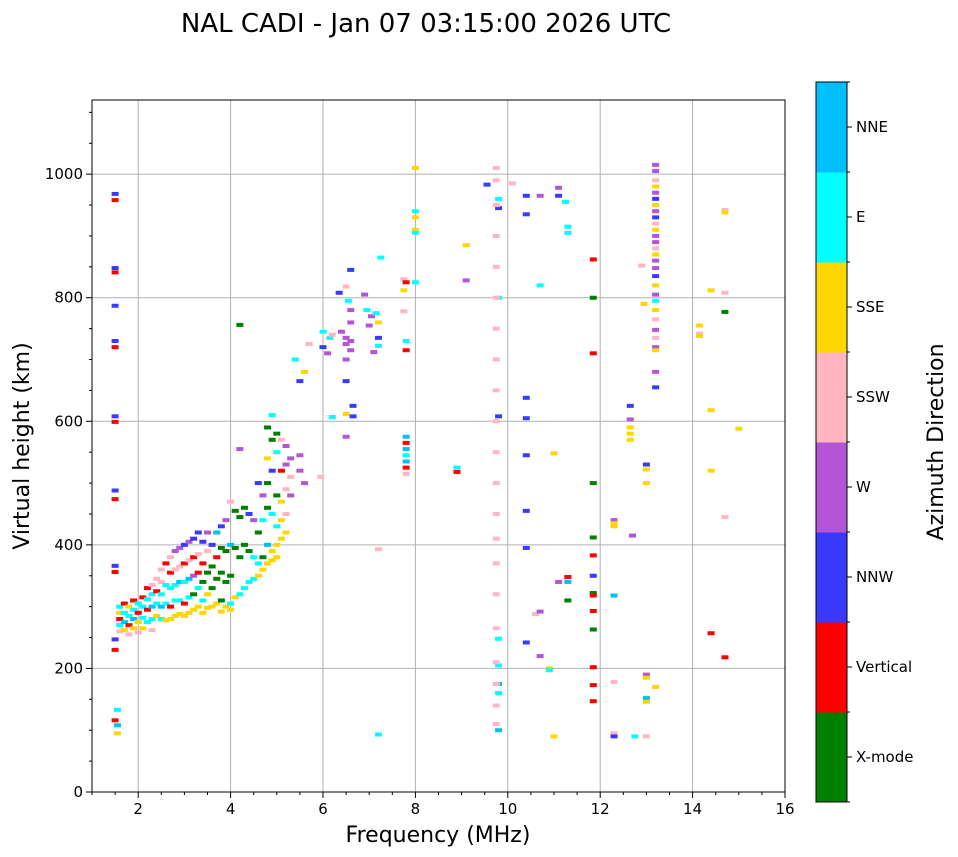 The width and height of the screenshot is (958, 857). I want to click on x-tick-label: 8, so click(416, 809).